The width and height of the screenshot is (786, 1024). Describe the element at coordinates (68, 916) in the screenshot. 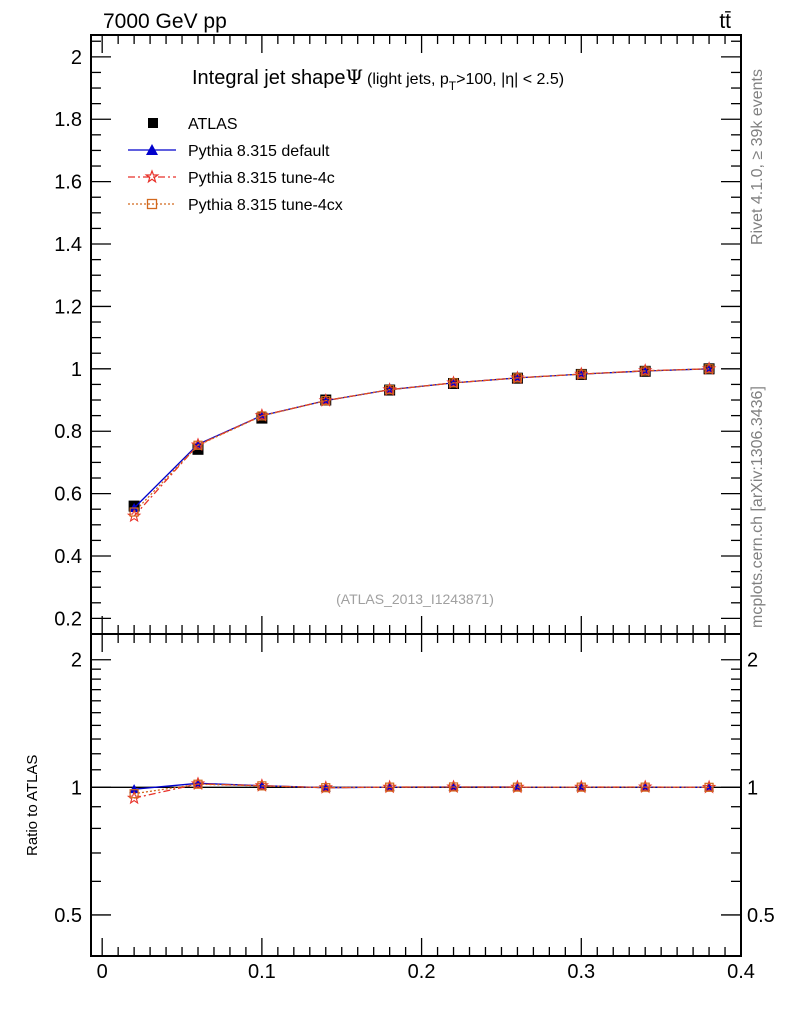

I see `ratio-y-tick-label: 0.5` at that location.